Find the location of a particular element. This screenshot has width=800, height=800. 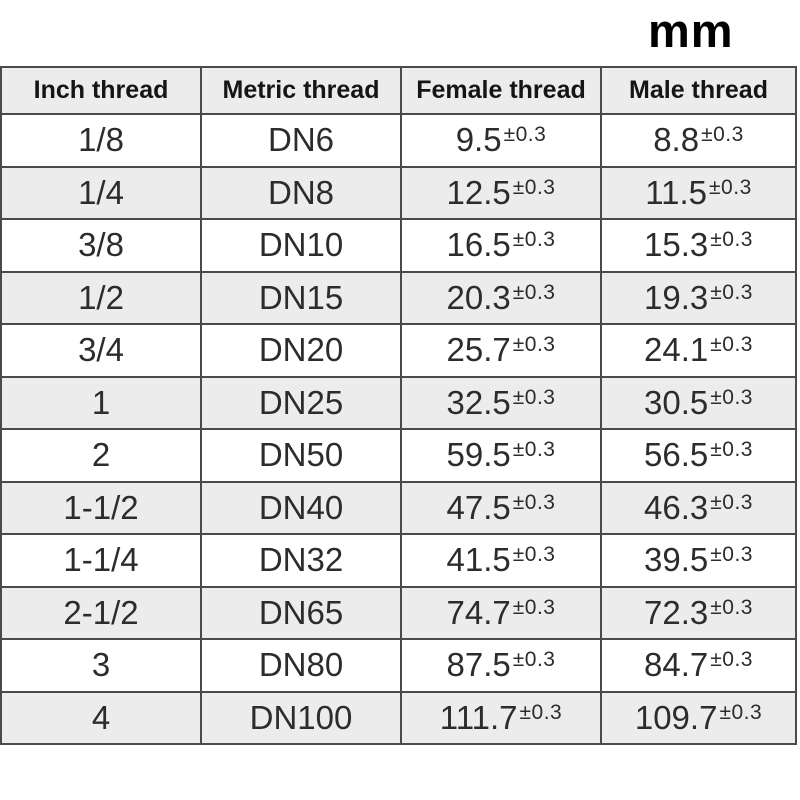

inch-cell: 3/8 is located at coordinates (101, 245).